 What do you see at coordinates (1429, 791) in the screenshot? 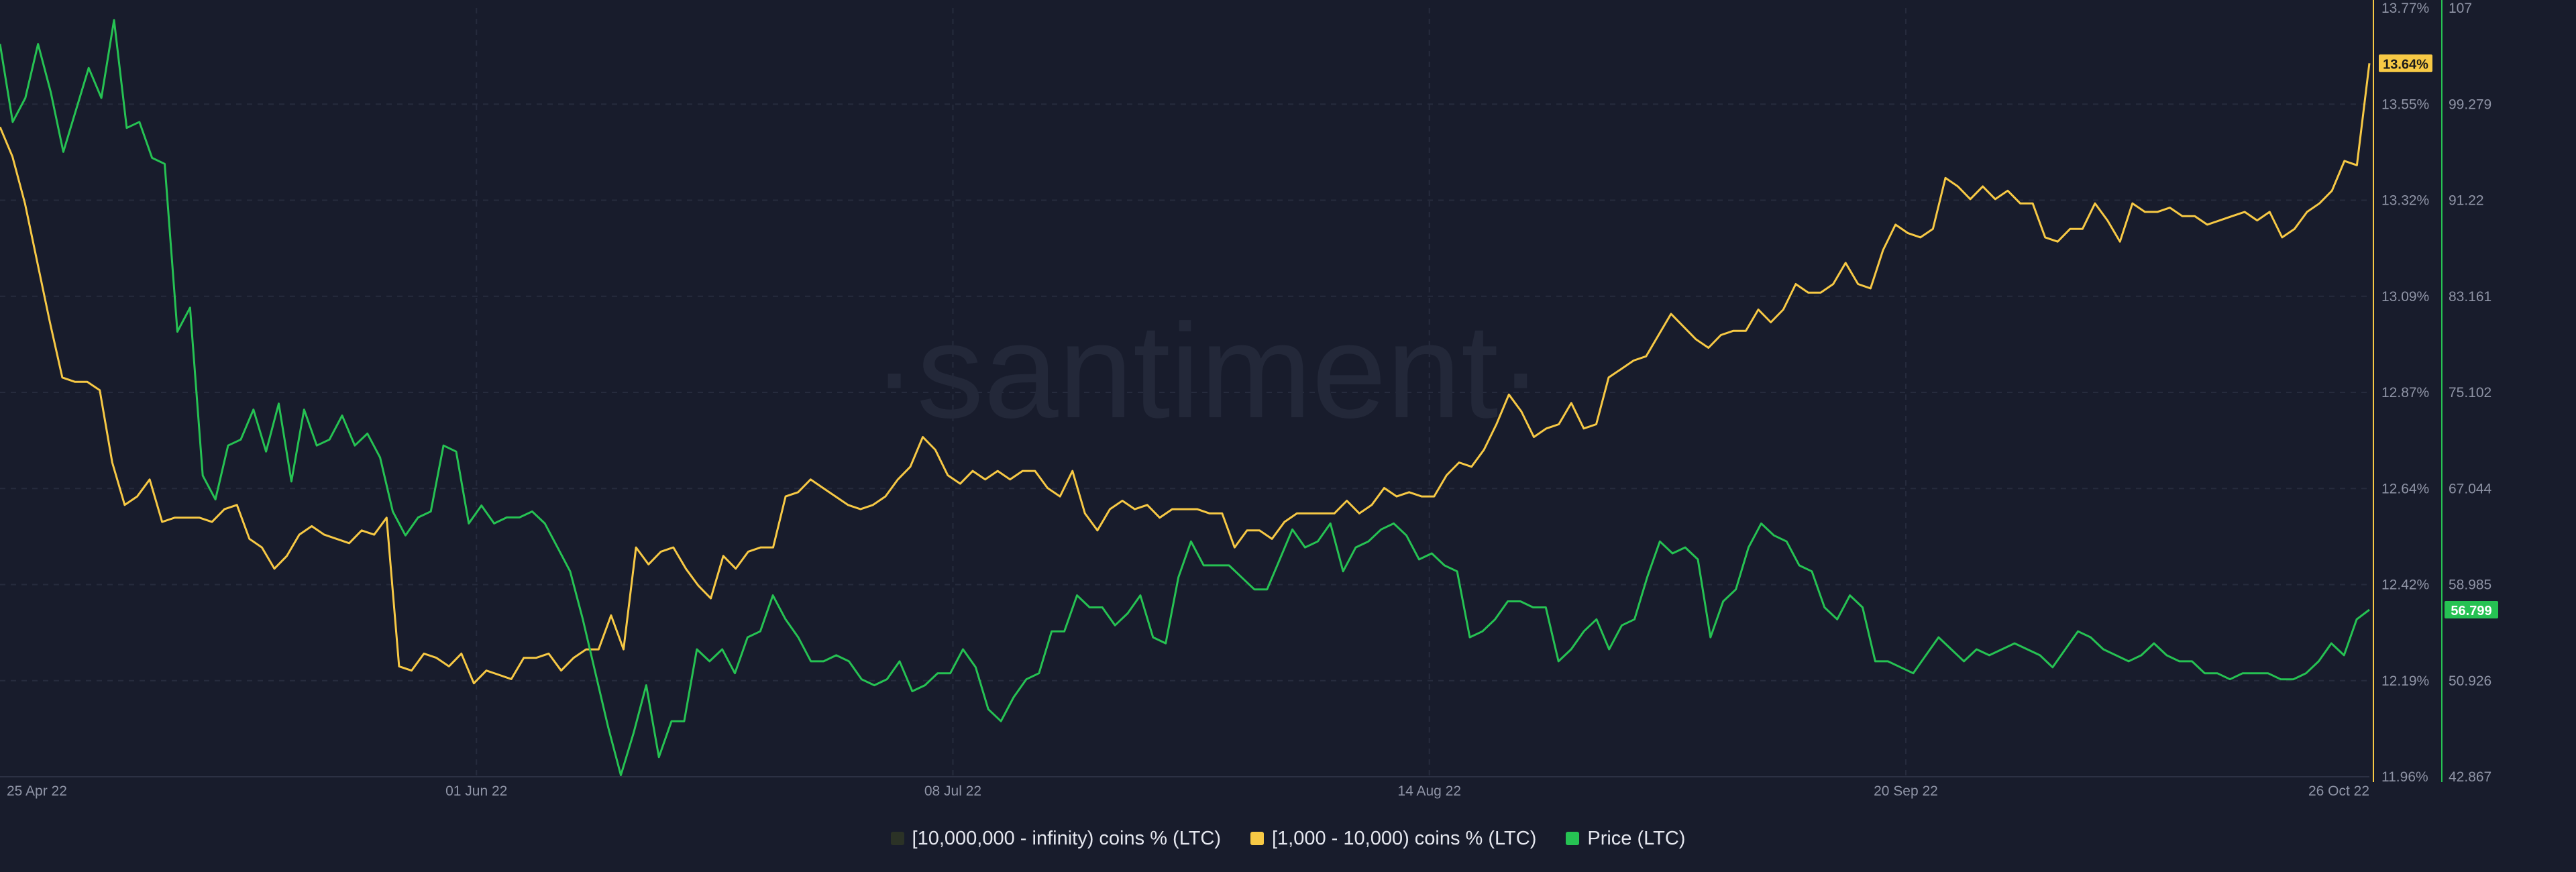
I see `x-tick-label: 14 Aug 22` at bounding box center [1429, 791].